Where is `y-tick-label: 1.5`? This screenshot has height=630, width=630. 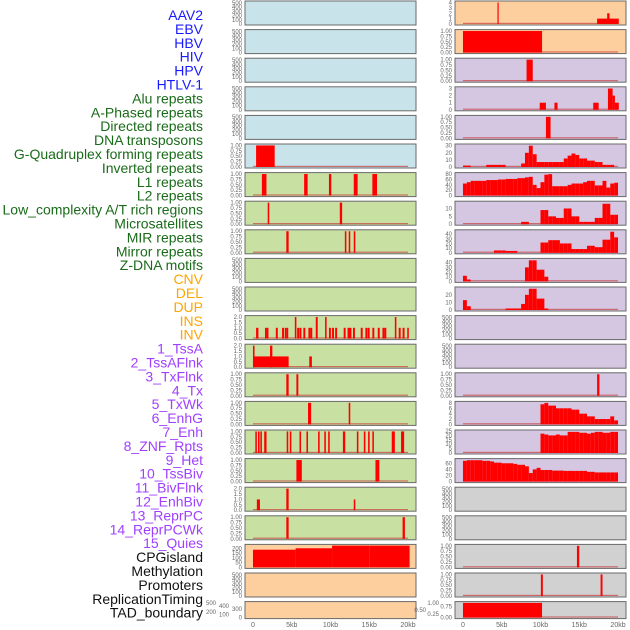
y-tick-label: 1.5 is located at coordinates (238, 323).